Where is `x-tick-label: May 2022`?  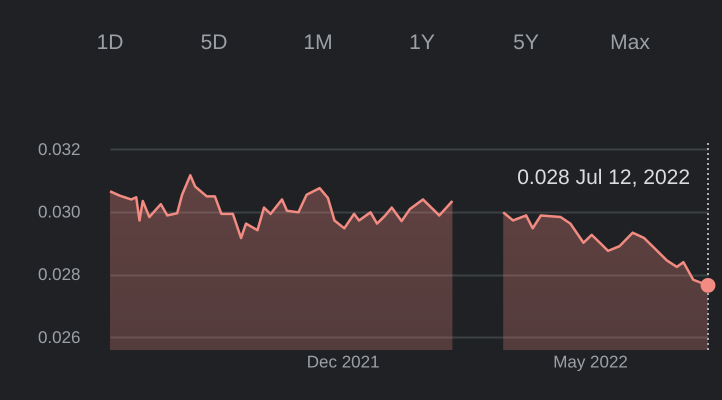
x-tick-label: May 2022 is located at coordinates (590, 362).